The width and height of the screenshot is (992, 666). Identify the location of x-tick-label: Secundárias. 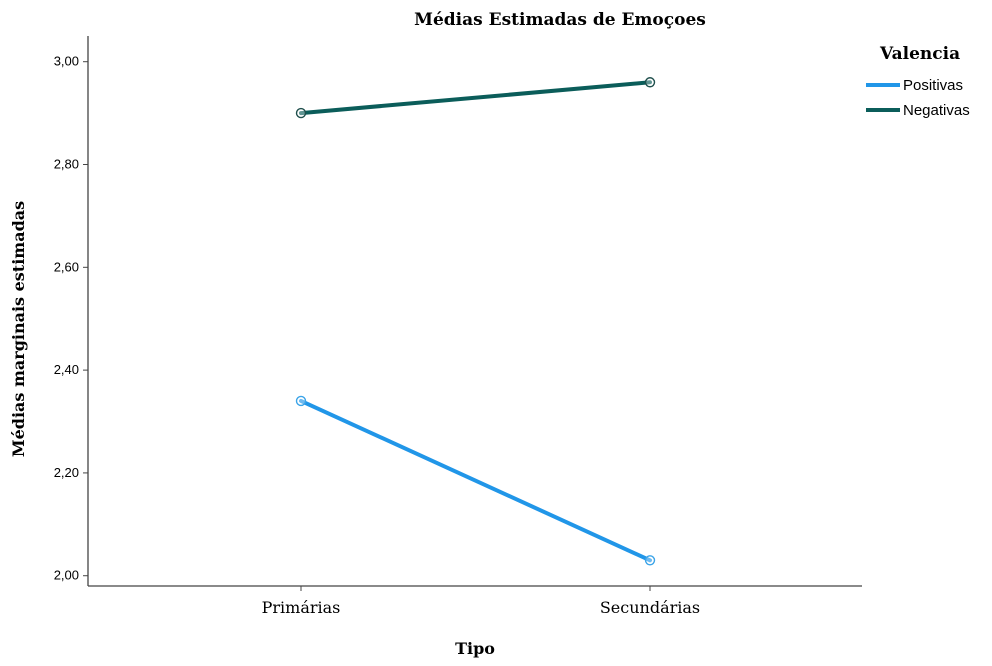
(650, 607).